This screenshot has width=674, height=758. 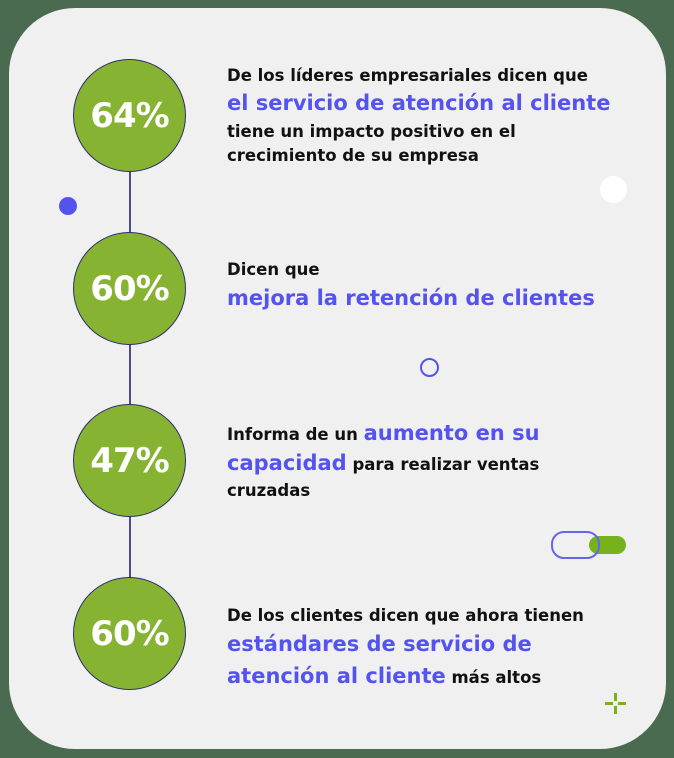 I want to click on text-highlight: capacidad, so click(x=287, y=463).